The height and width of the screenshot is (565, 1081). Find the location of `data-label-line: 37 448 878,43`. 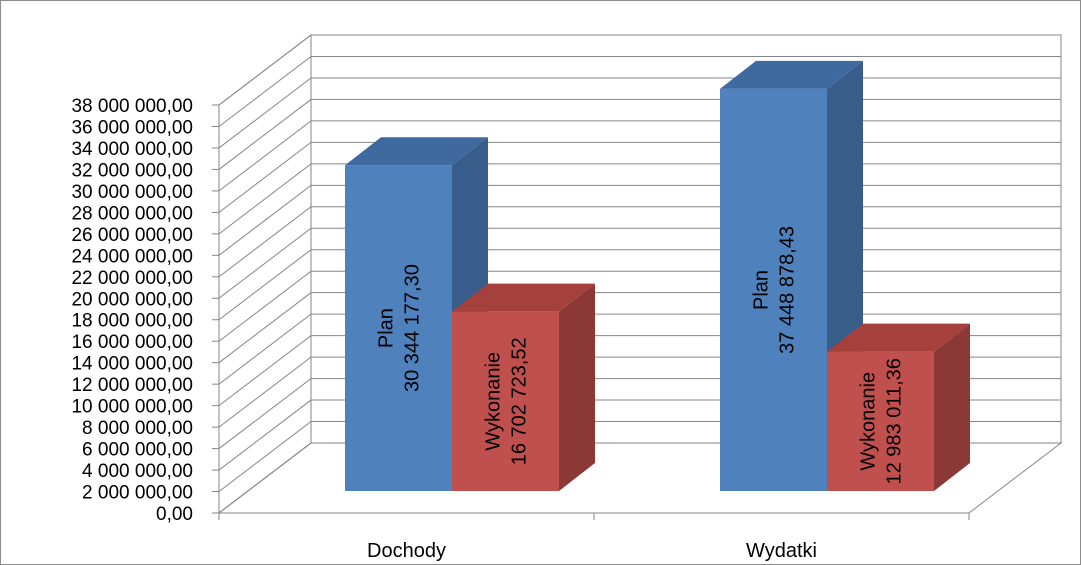

data-label-line: 37 448 878,43 is located at coordinates (788, 290).